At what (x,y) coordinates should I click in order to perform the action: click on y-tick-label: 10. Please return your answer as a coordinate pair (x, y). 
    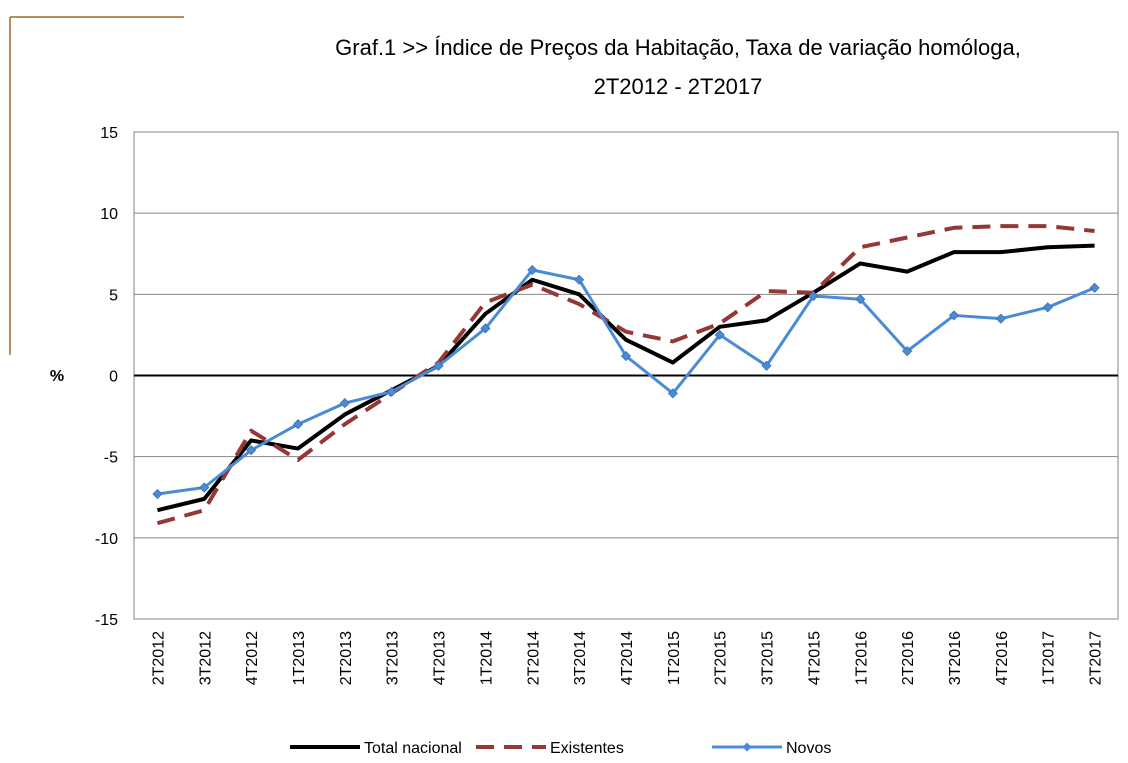
    Looking at the image, I should click on (109, 214).